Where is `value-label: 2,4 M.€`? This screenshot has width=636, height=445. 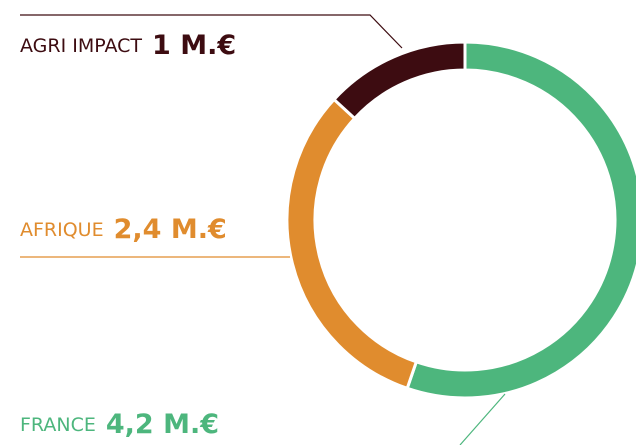 value-label: 2,4 M.€ is located at coordinates (170, 229).